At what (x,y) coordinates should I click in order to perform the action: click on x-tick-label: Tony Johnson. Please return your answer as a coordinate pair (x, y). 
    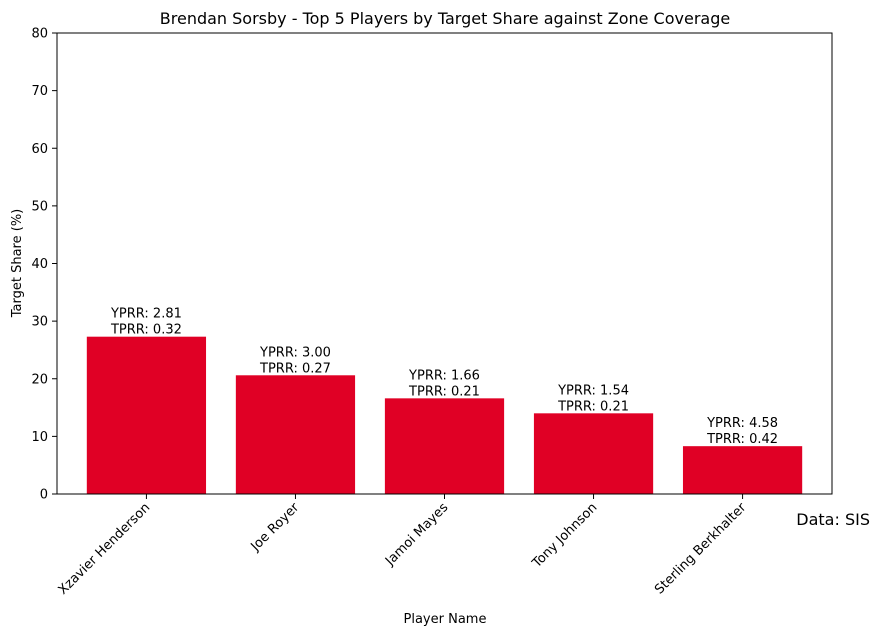
    Looking at the image, I should click on (564, 535).